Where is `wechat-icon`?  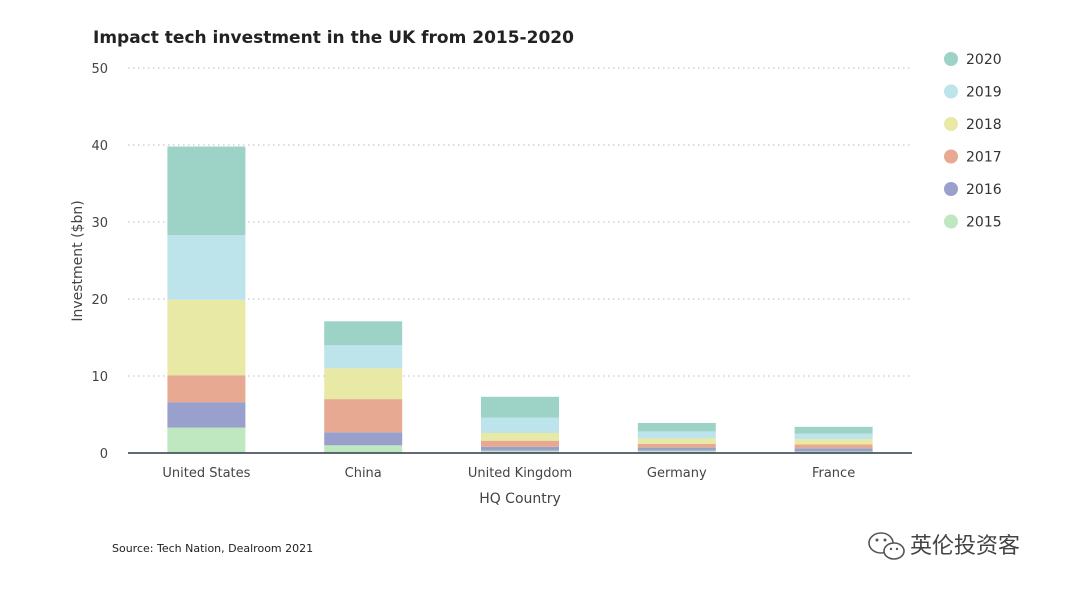
wechat-icon is located at coordinates (886, 546).